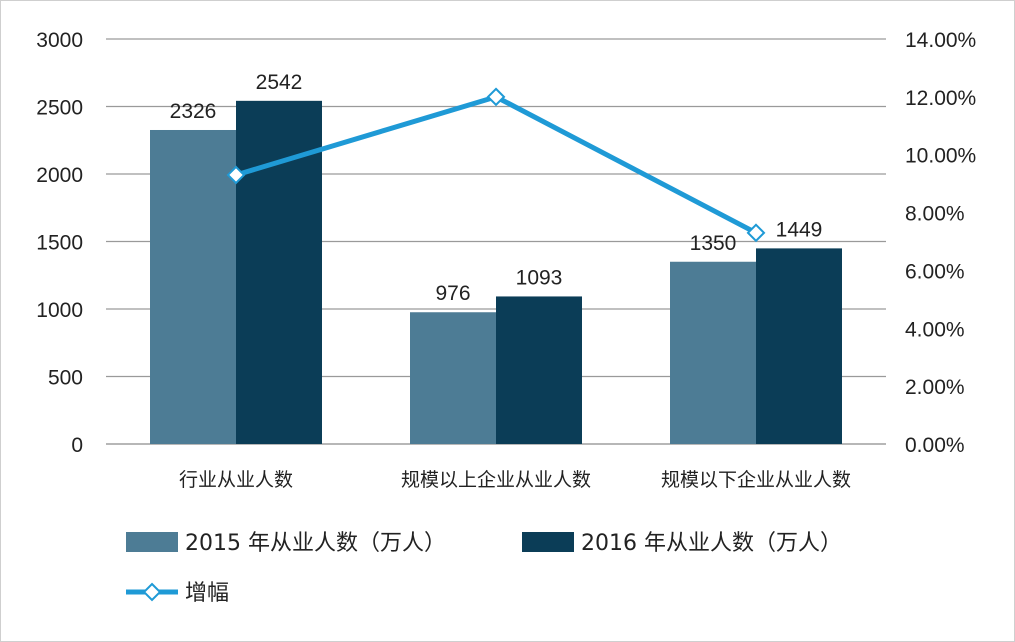  What do you see at coordinates (59, 310) in the screenshot?
I see `left-tick-label: 1000` at bounding box center [59, 310].